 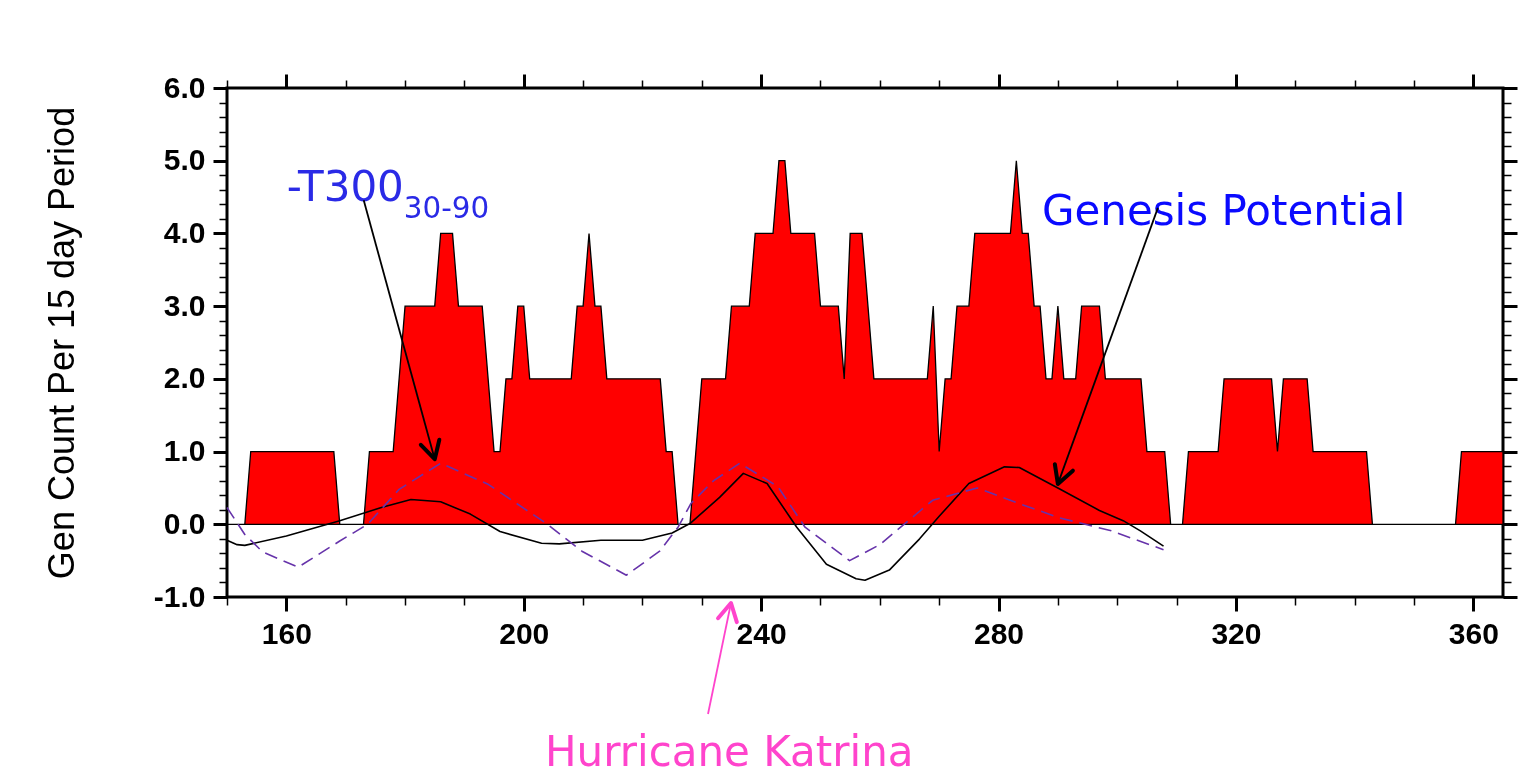 I want to click on x-tick-label: 160, so click(x=286, y=633).